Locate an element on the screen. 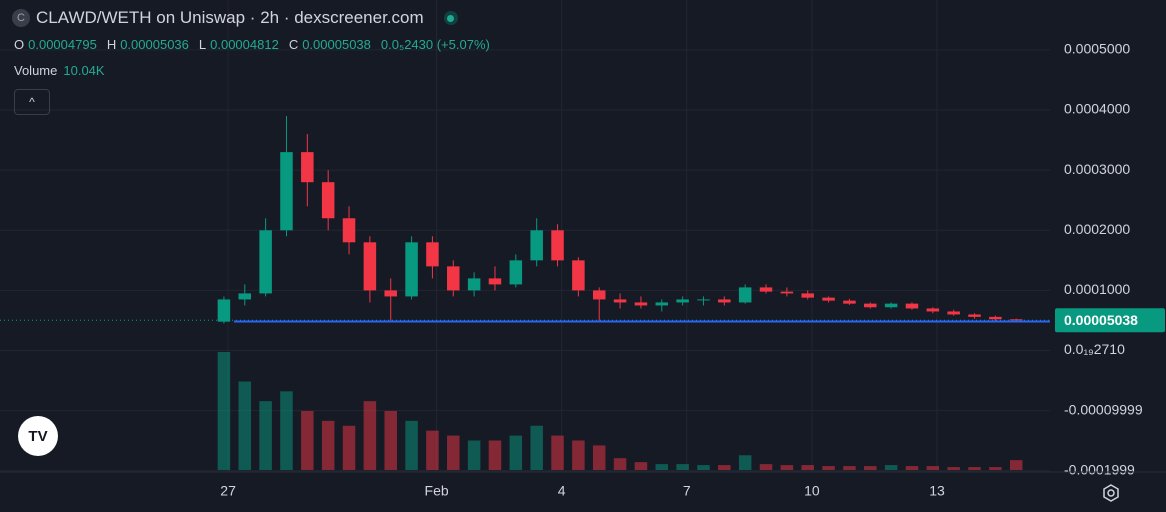 This screenshot has width=1166, height=512. settings-icon is located at coordinates (1111, 493).